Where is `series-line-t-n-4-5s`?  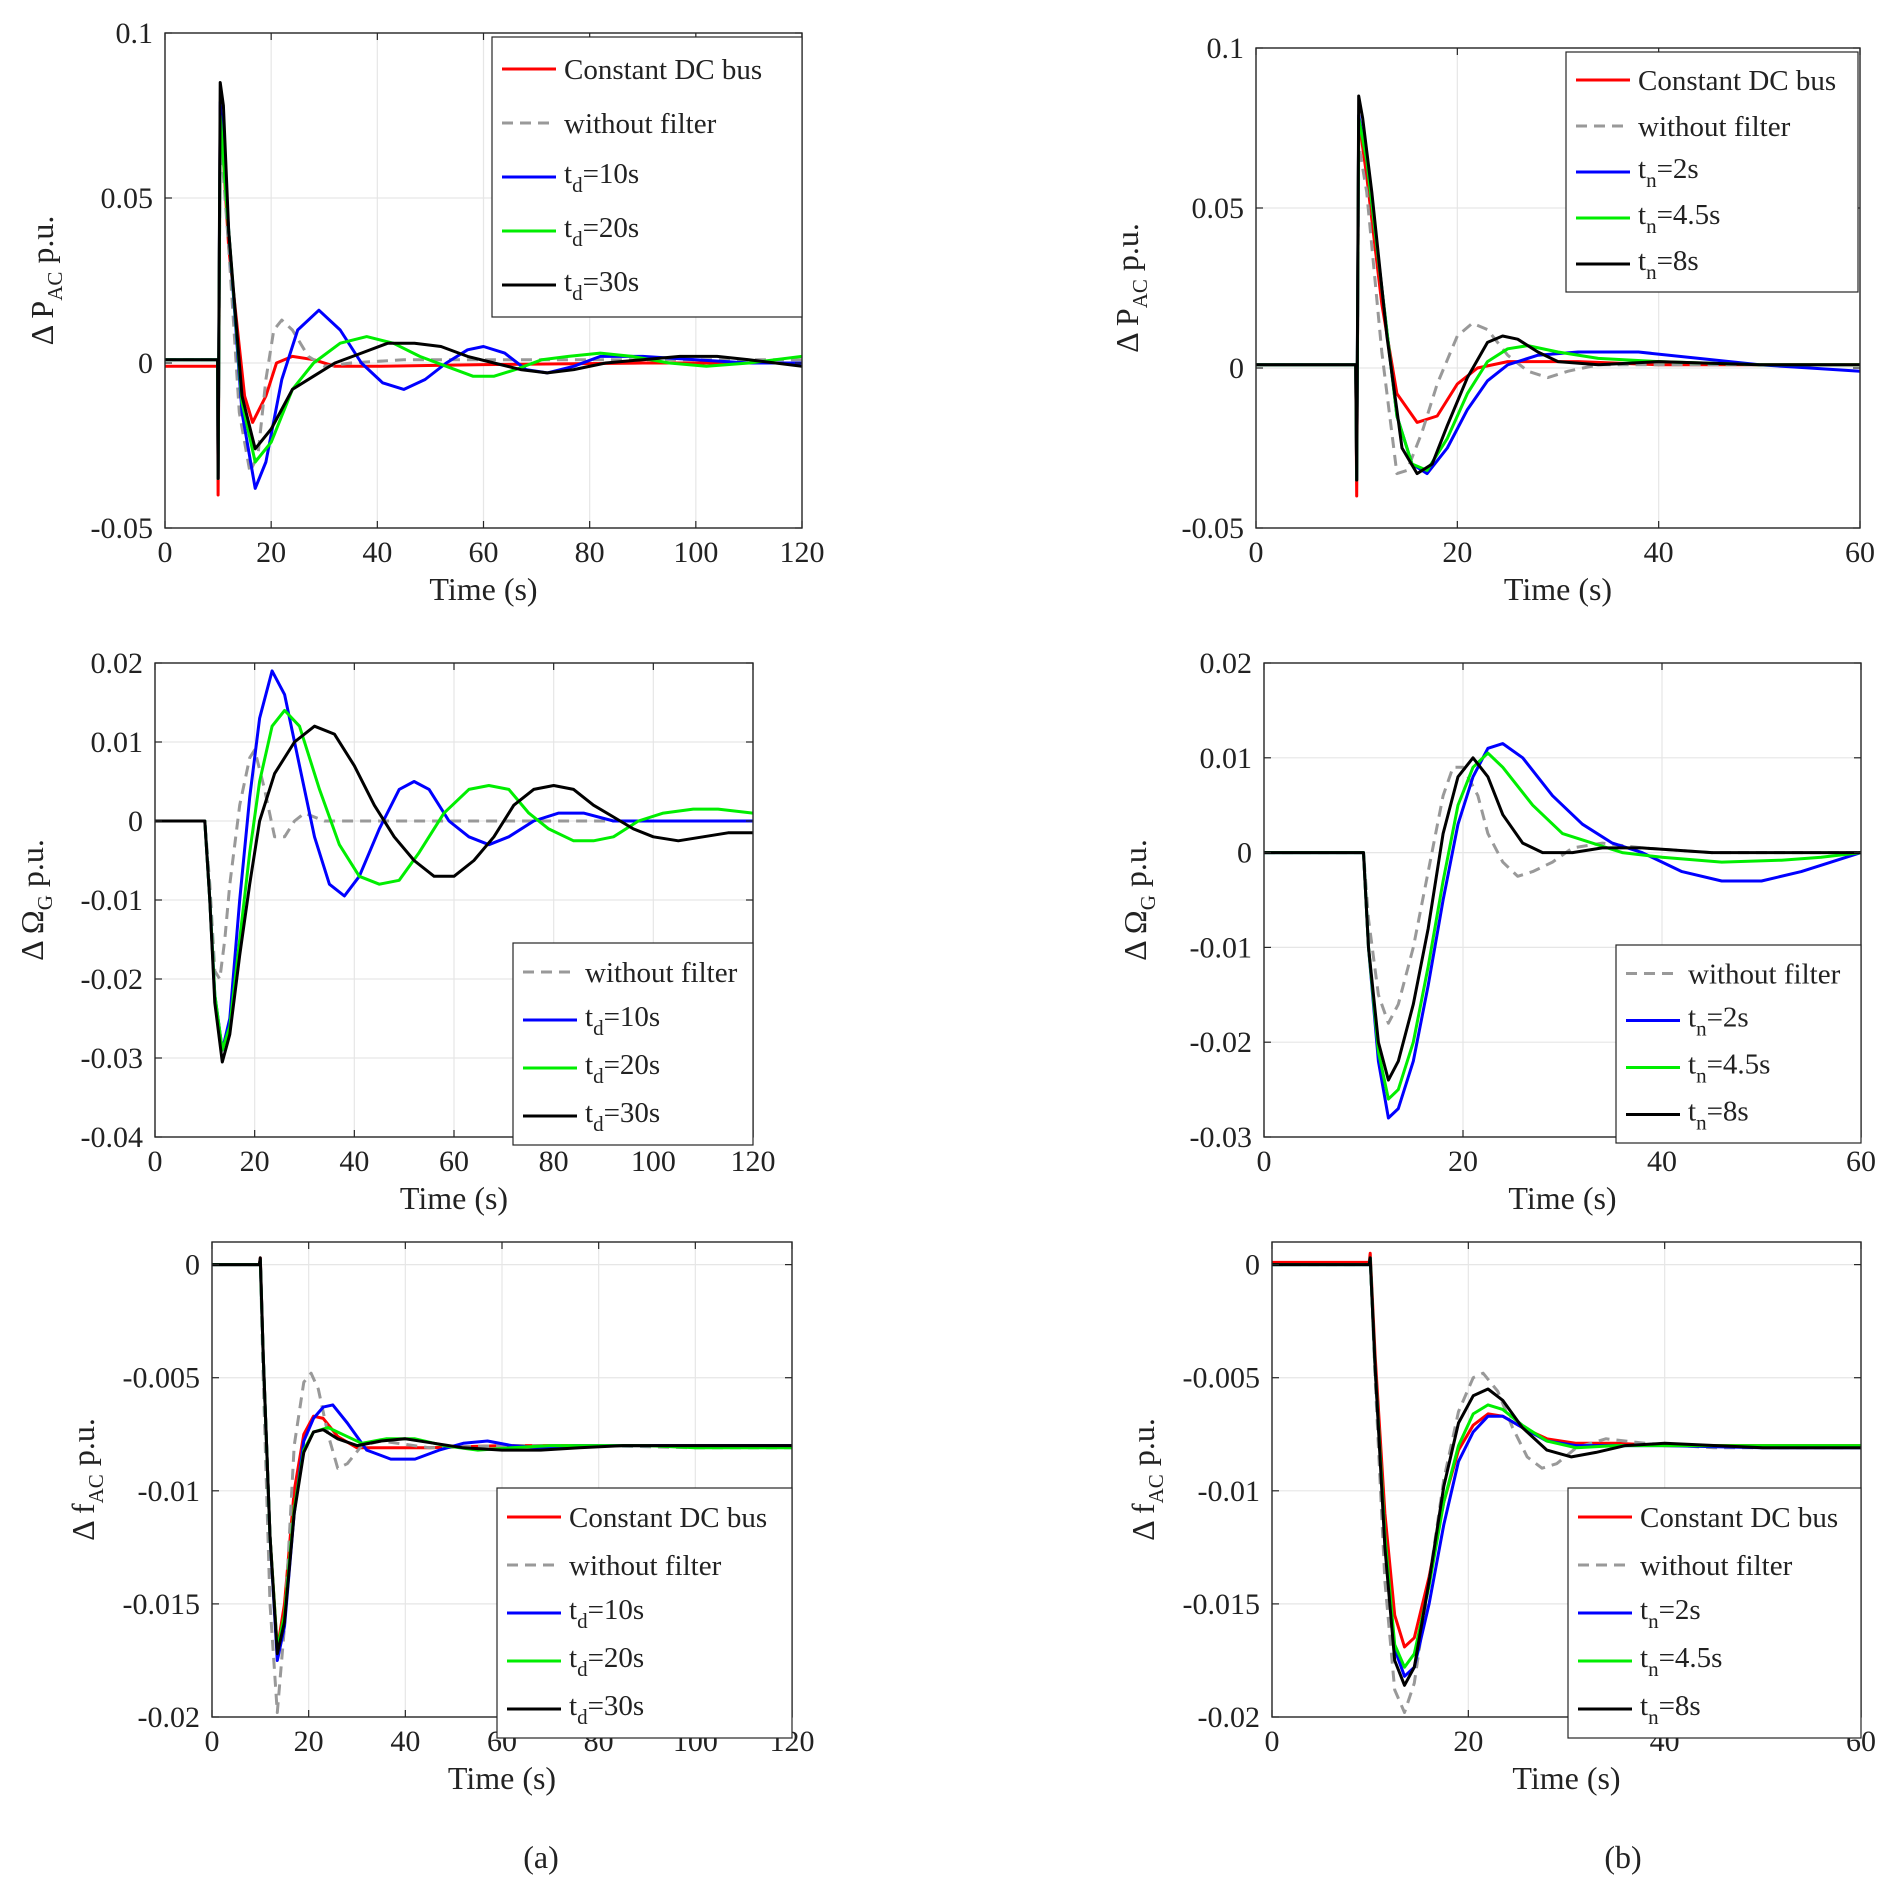
series-line-t-n-4-5s is located at coordinates (1562, 926).